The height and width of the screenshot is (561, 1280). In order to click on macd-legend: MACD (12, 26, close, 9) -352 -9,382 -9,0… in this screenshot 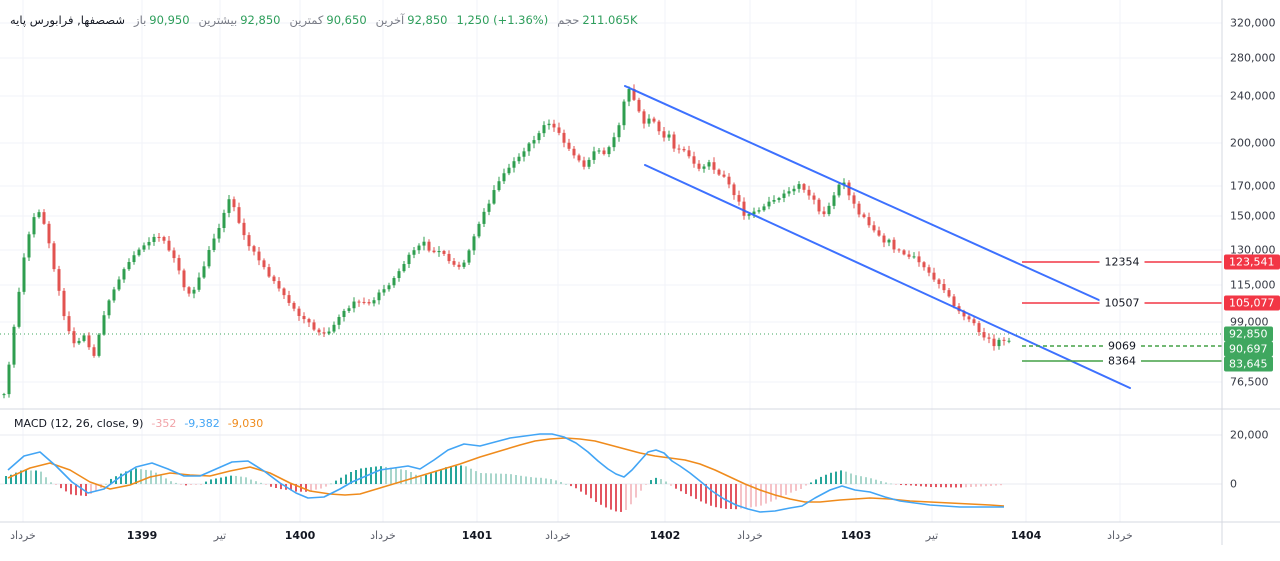, I will do `click(138, 423)`.